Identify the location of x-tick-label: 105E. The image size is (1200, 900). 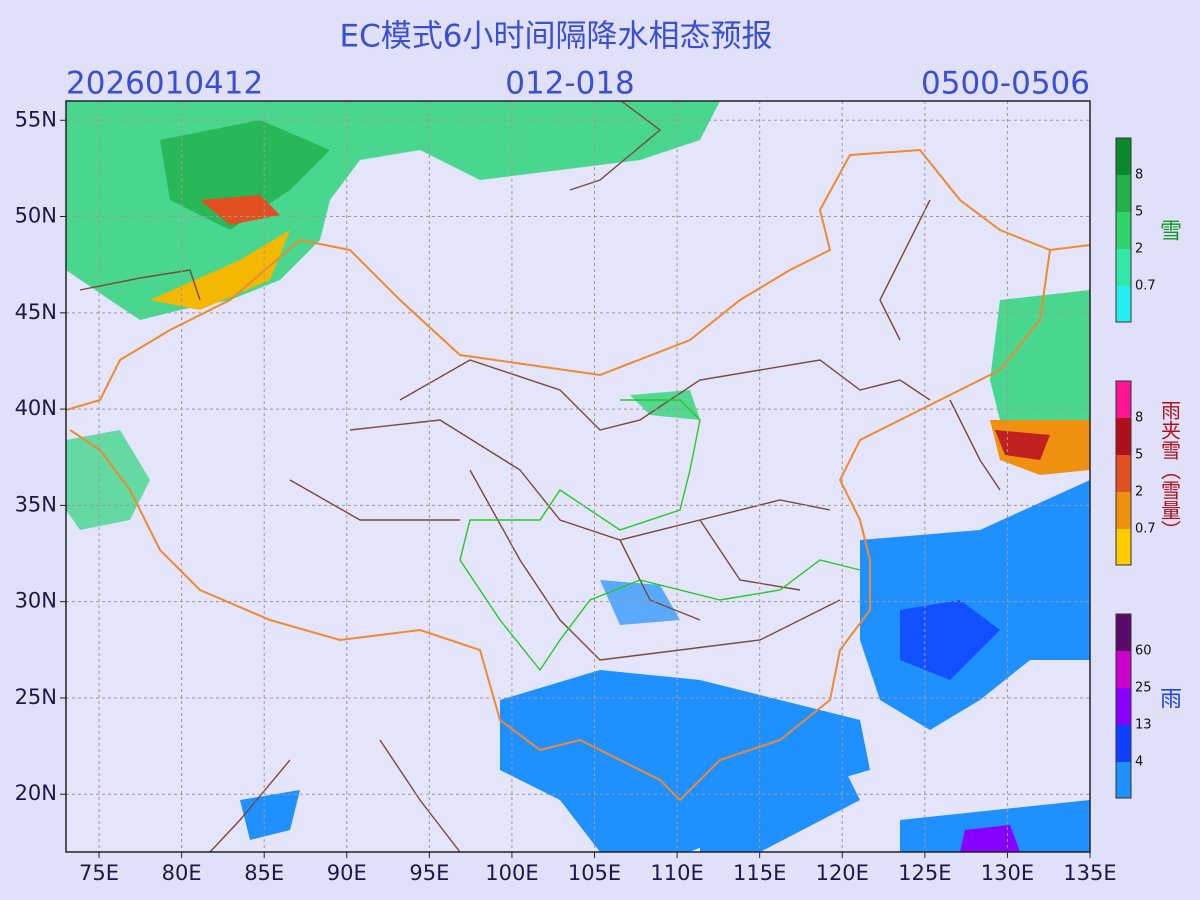
(594, 873).